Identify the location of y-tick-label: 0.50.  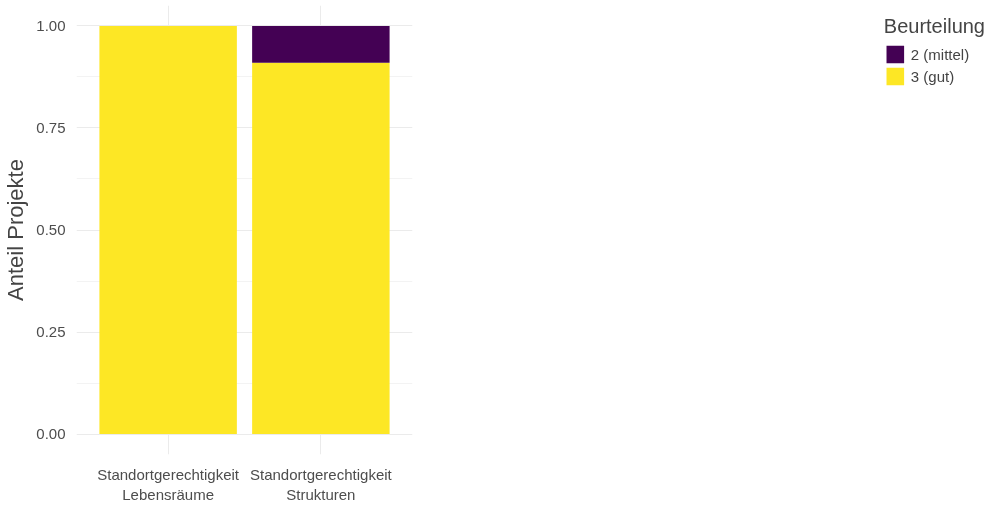
(51, 229).